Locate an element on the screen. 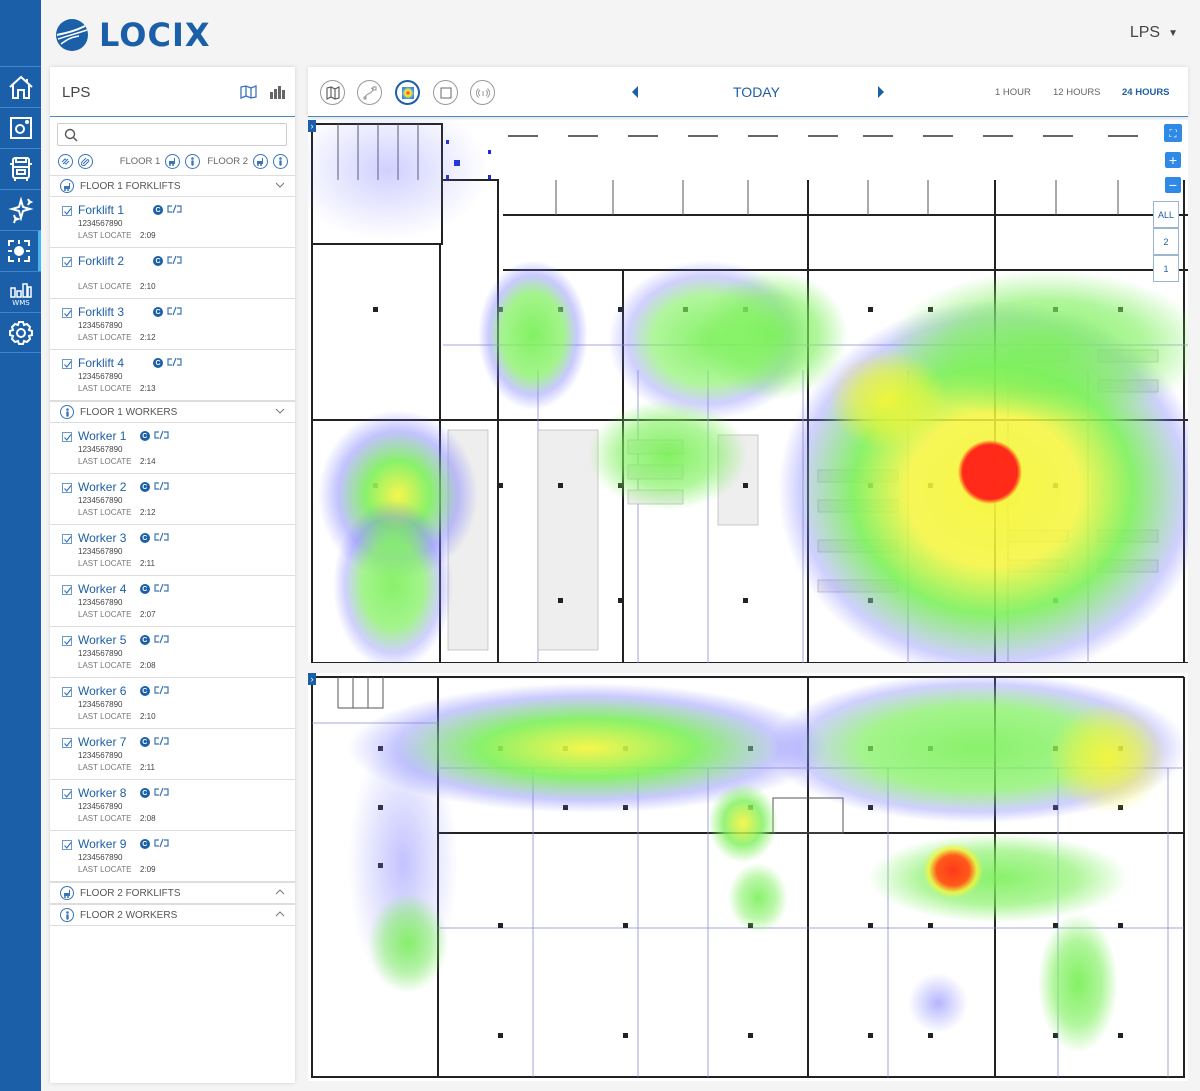 This screenshot has width=1200, height=1091. search-input is located at coordinates (182, 135).